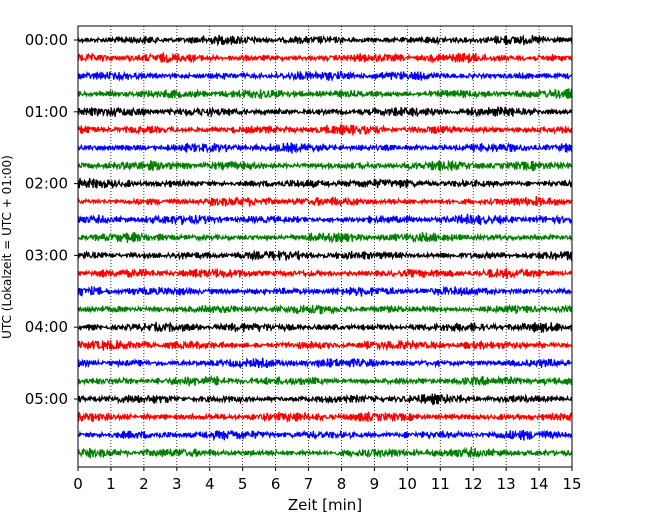 The width and height of the screenshot is (650, 520). What do you see at coordinates (46, 40) in the screenshot?
I see `y-tick-label: 00:00` at bounding box center [46, 40].